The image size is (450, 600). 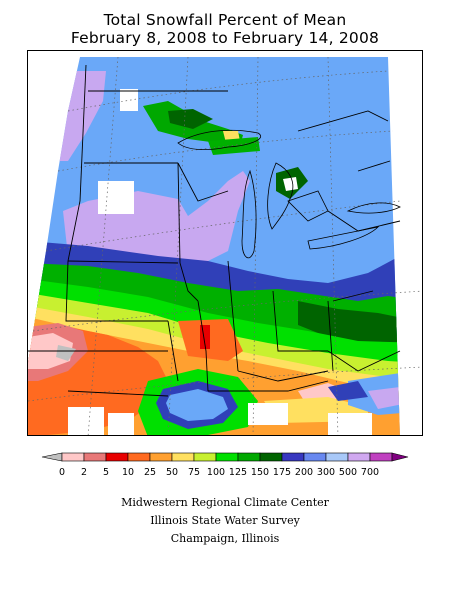 What do you see at coordinates (116, 197) in the screenshot?
I see `region-white-dakota` at bounding box center [116, 197].